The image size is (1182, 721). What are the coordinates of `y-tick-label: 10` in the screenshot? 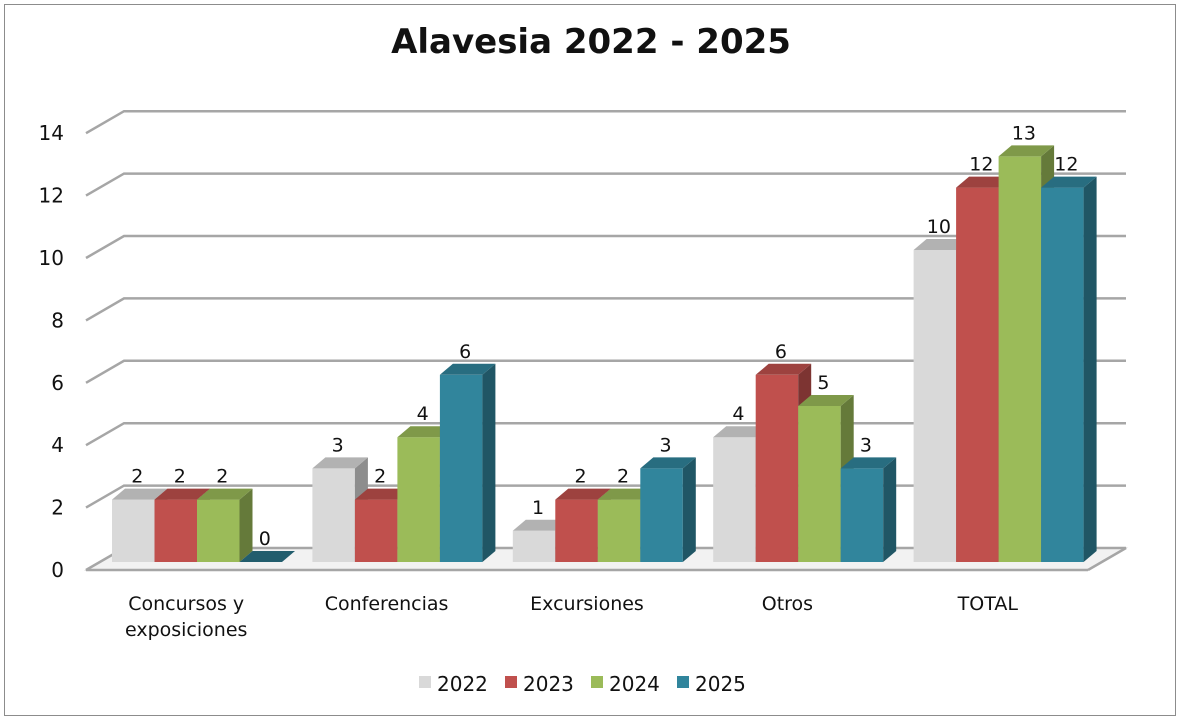 It's located at (51, 258).